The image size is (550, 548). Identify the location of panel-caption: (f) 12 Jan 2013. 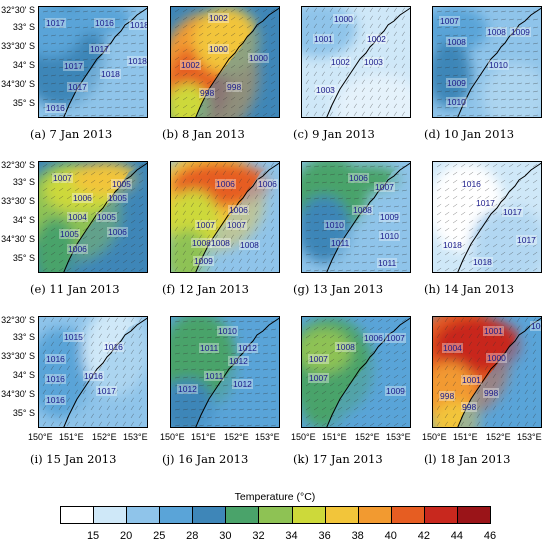
(205, 289).